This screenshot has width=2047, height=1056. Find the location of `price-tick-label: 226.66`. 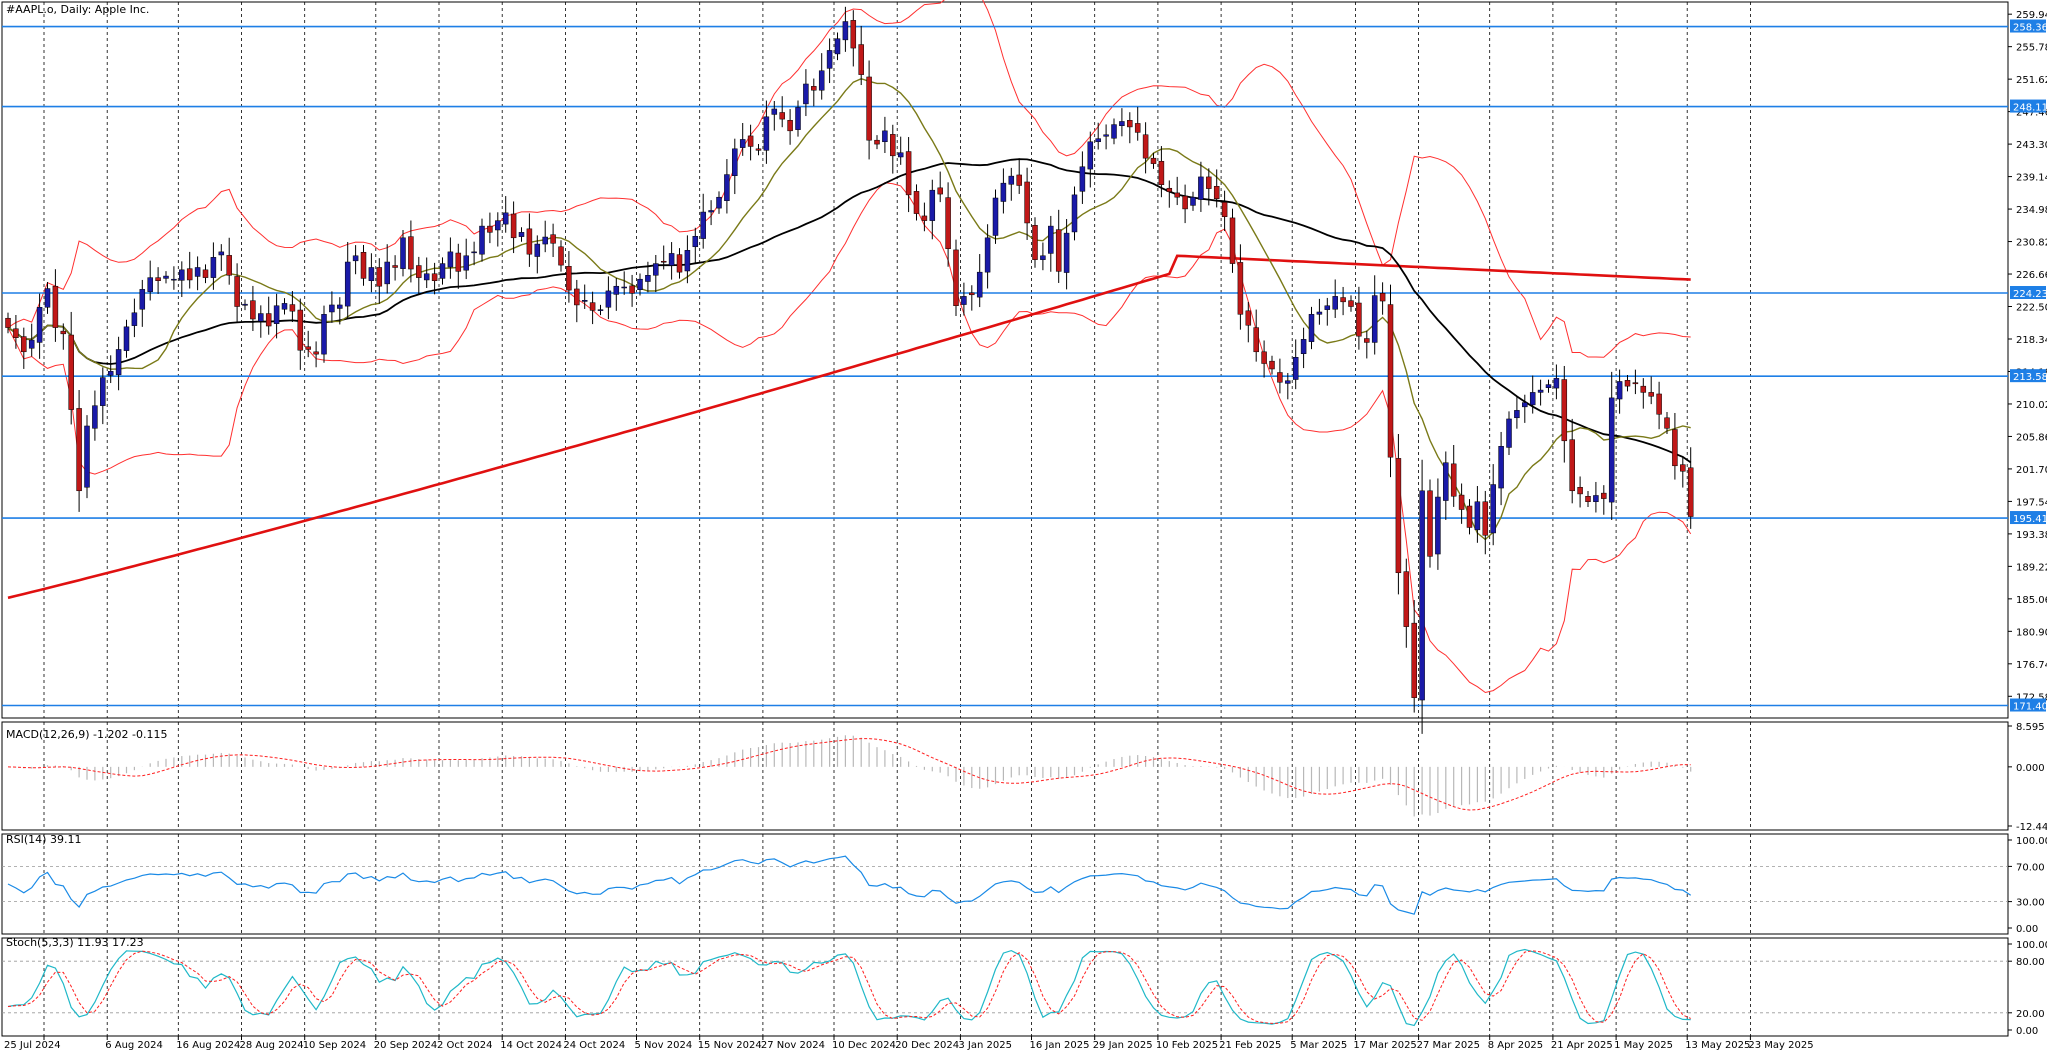

price-tick-label: 226.66 is located at coordinates (2031, 275).